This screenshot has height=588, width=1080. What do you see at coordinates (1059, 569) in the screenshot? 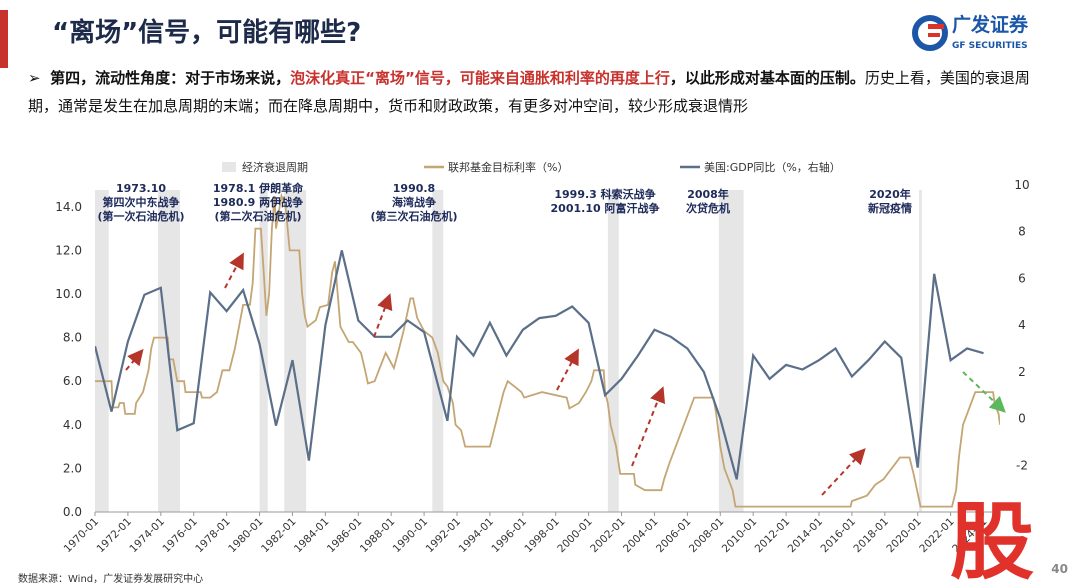
I see `page-number: 40` at bounding box center [1059, 569].